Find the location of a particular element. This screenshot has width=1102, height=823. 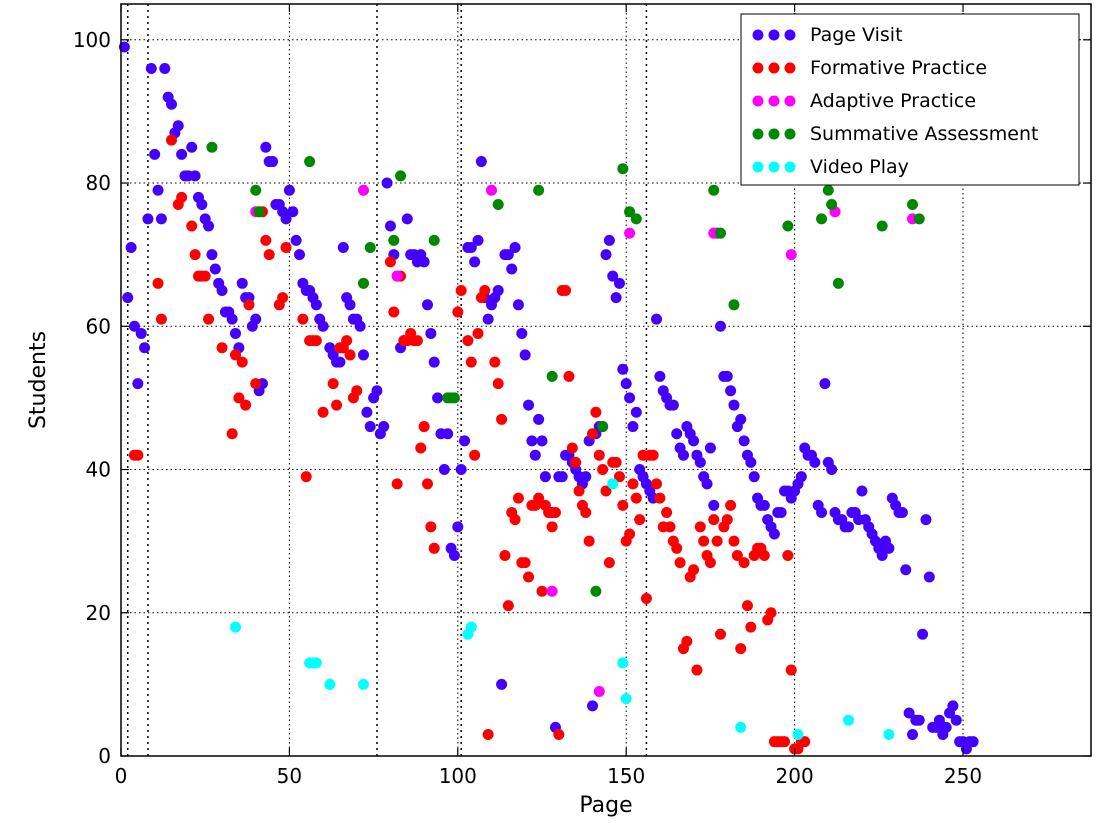

y-tick-label: 100 is located at coordinates (92, 40).